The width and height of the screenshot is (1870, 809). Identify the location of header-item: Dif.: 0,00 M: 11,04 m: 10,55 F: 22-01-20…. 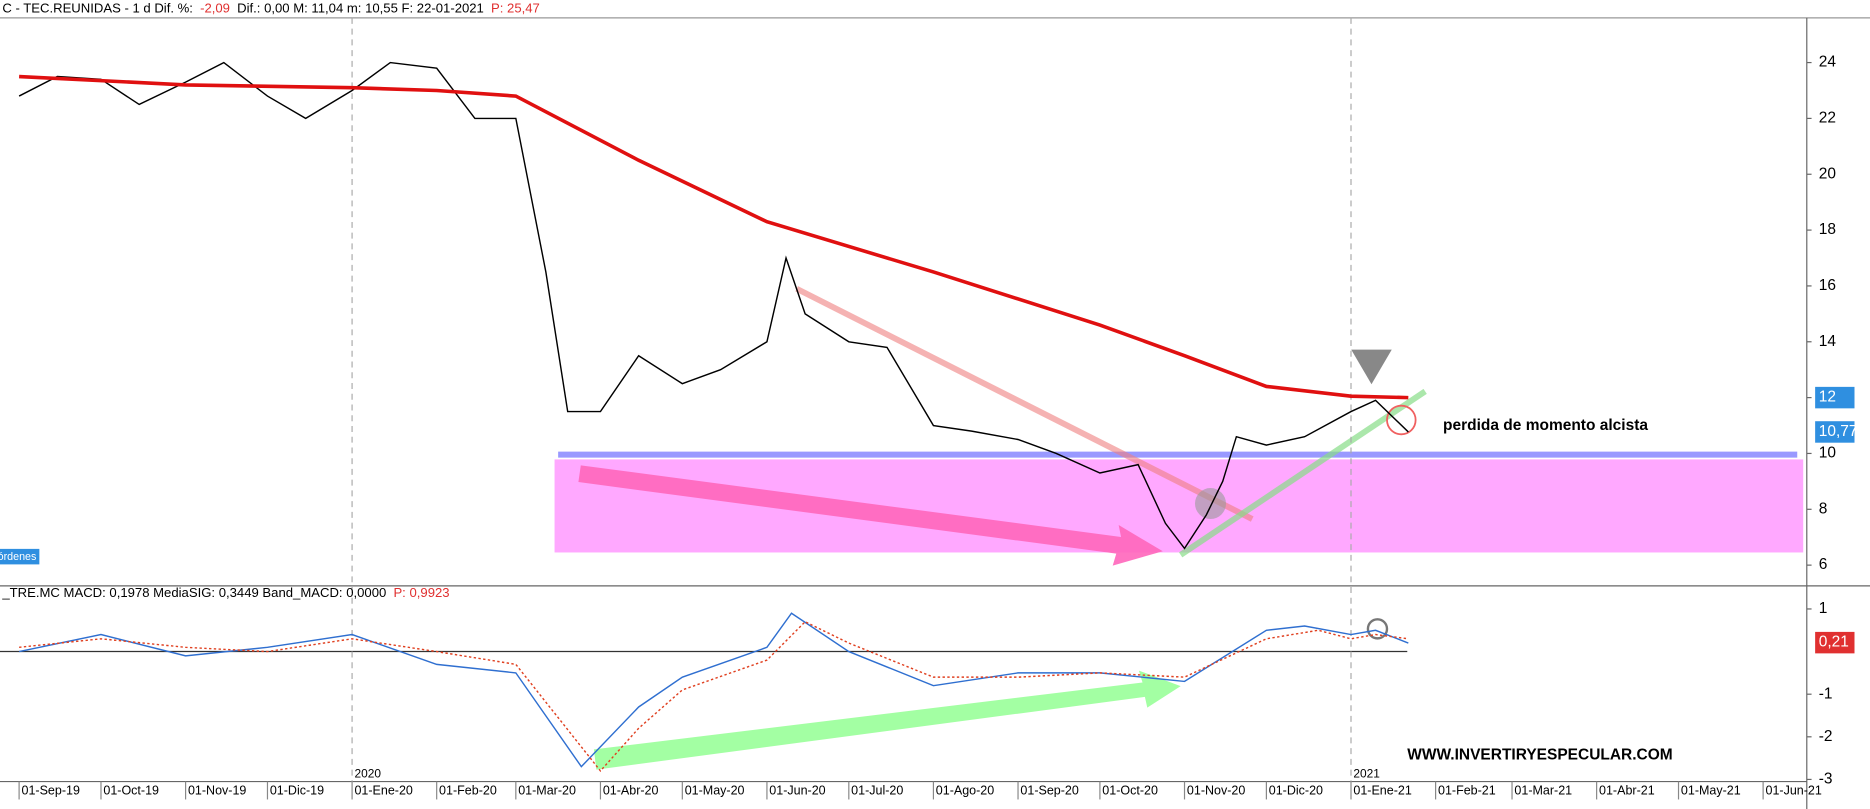
(360, 8).